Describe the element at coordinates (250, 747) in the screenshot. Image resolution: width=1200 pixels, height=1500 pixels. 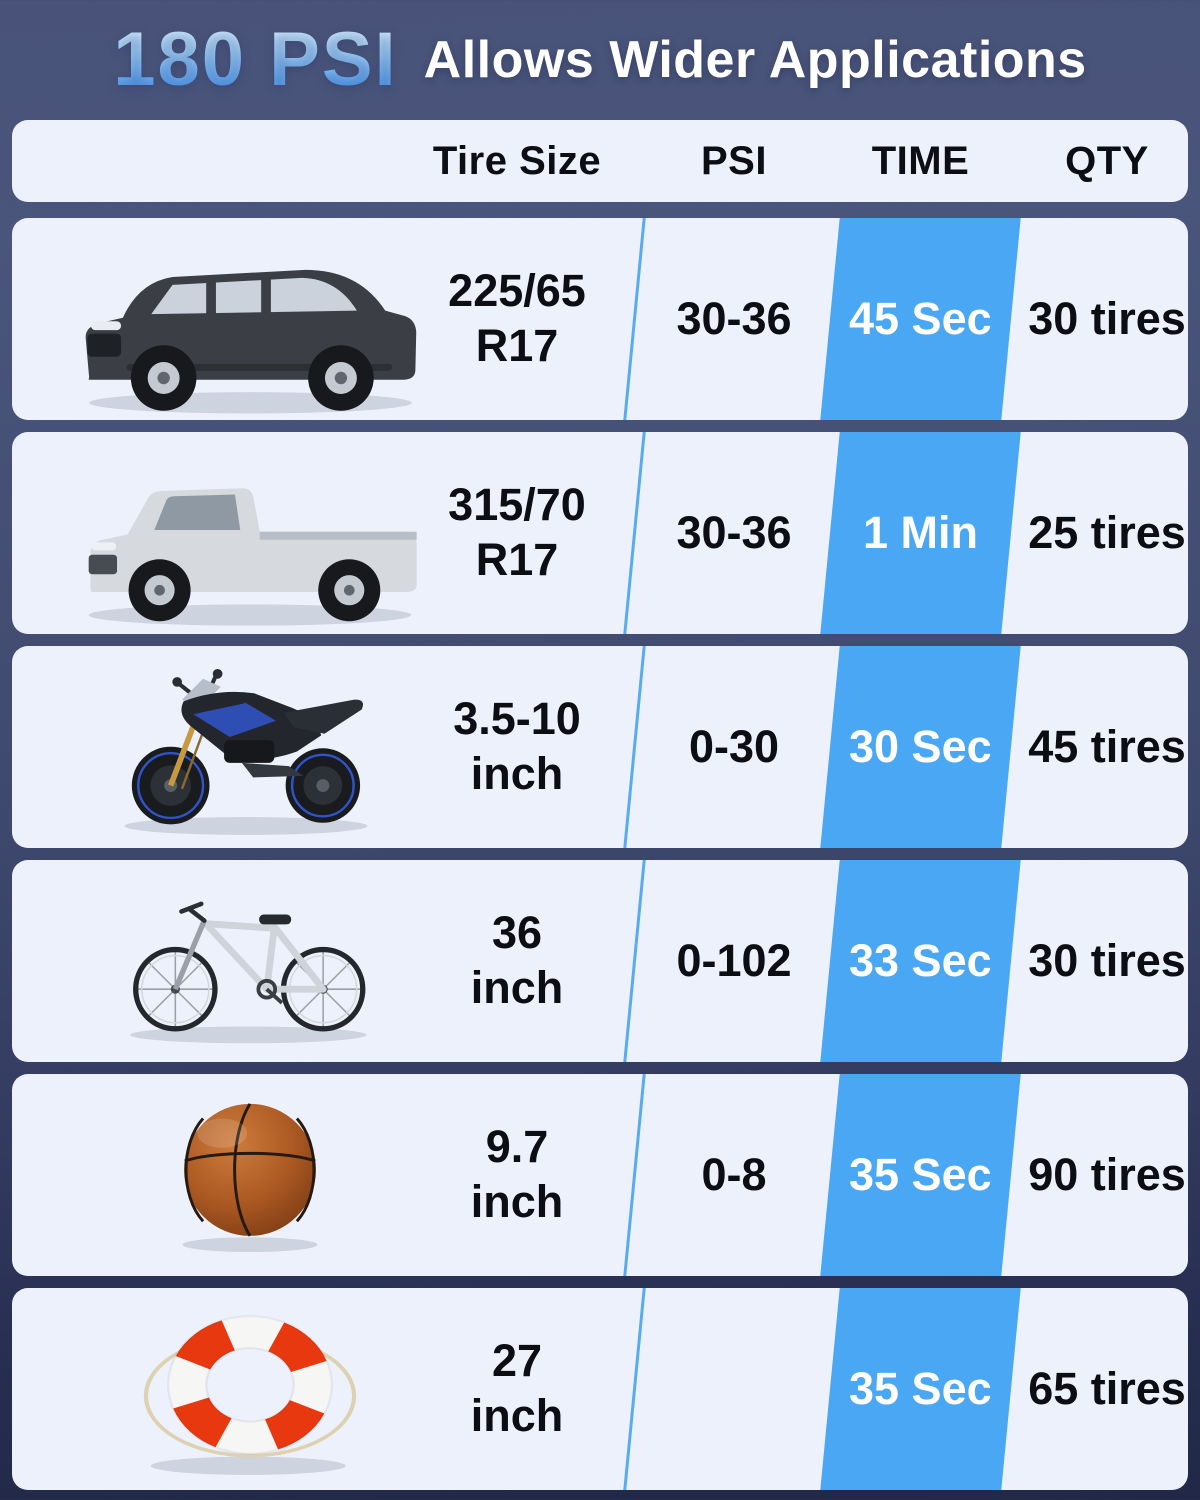
I see `motorcycle-icon` at that location.